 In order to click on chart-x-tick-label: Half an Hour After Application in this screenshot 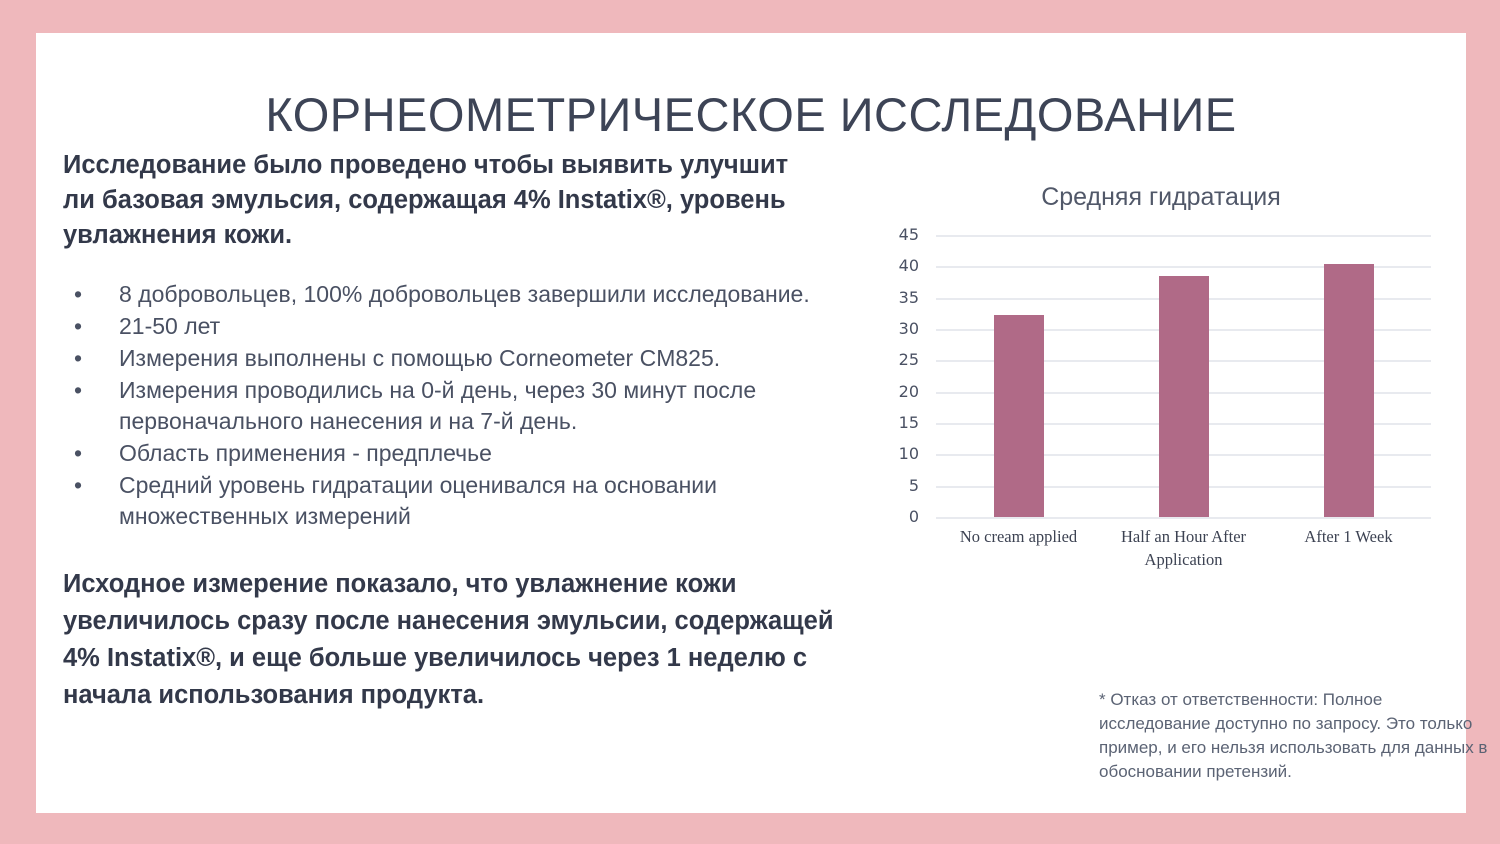, I will do `click(1183, 548)`.